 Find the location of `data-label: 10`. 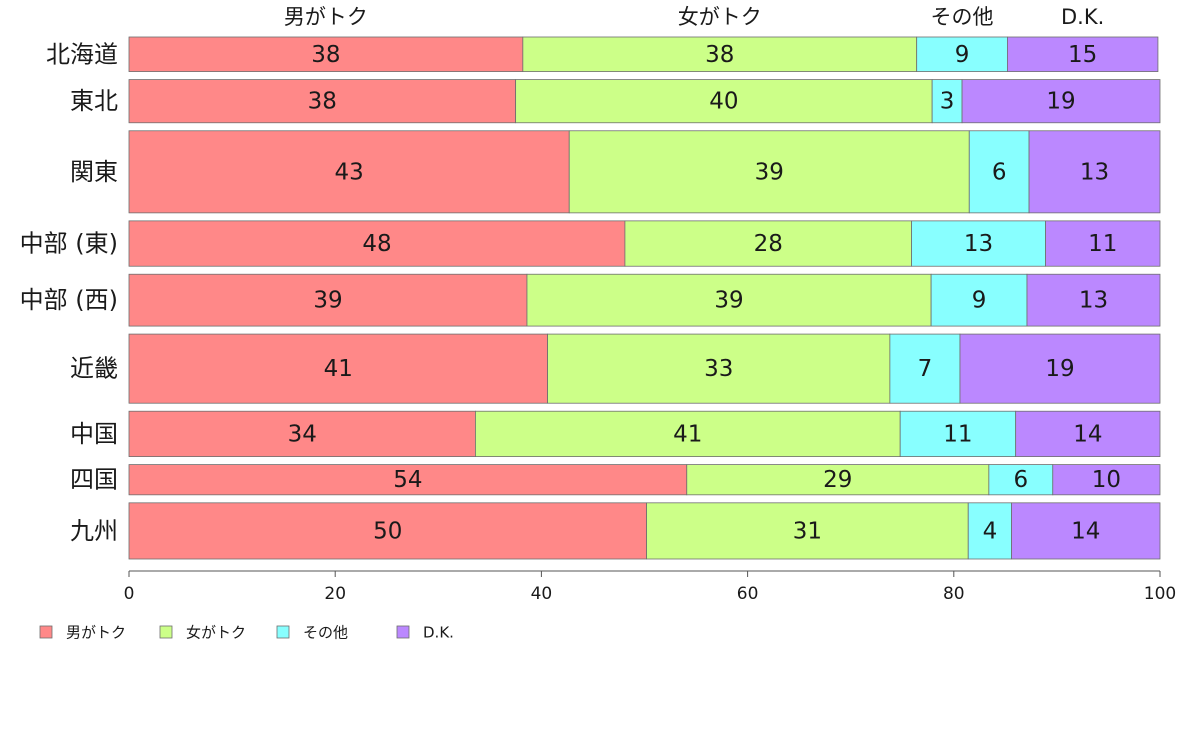

data-label: 10 is located at coordinates (1106, 480).